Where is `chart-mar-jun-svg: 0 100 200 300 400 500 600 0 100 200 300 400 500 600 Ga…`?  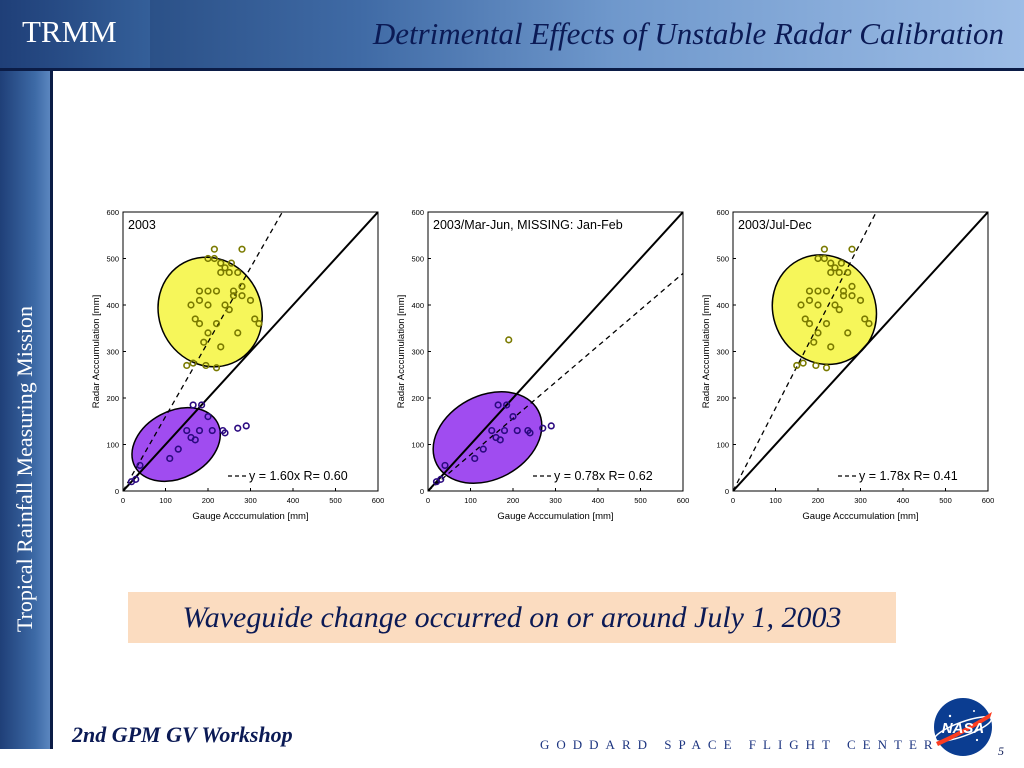 chart-mar-jun-svg: 0 100 200 300 400 500 600 0 100 200 300 400 500 600 Ga… is located at coordinates (543, 365).